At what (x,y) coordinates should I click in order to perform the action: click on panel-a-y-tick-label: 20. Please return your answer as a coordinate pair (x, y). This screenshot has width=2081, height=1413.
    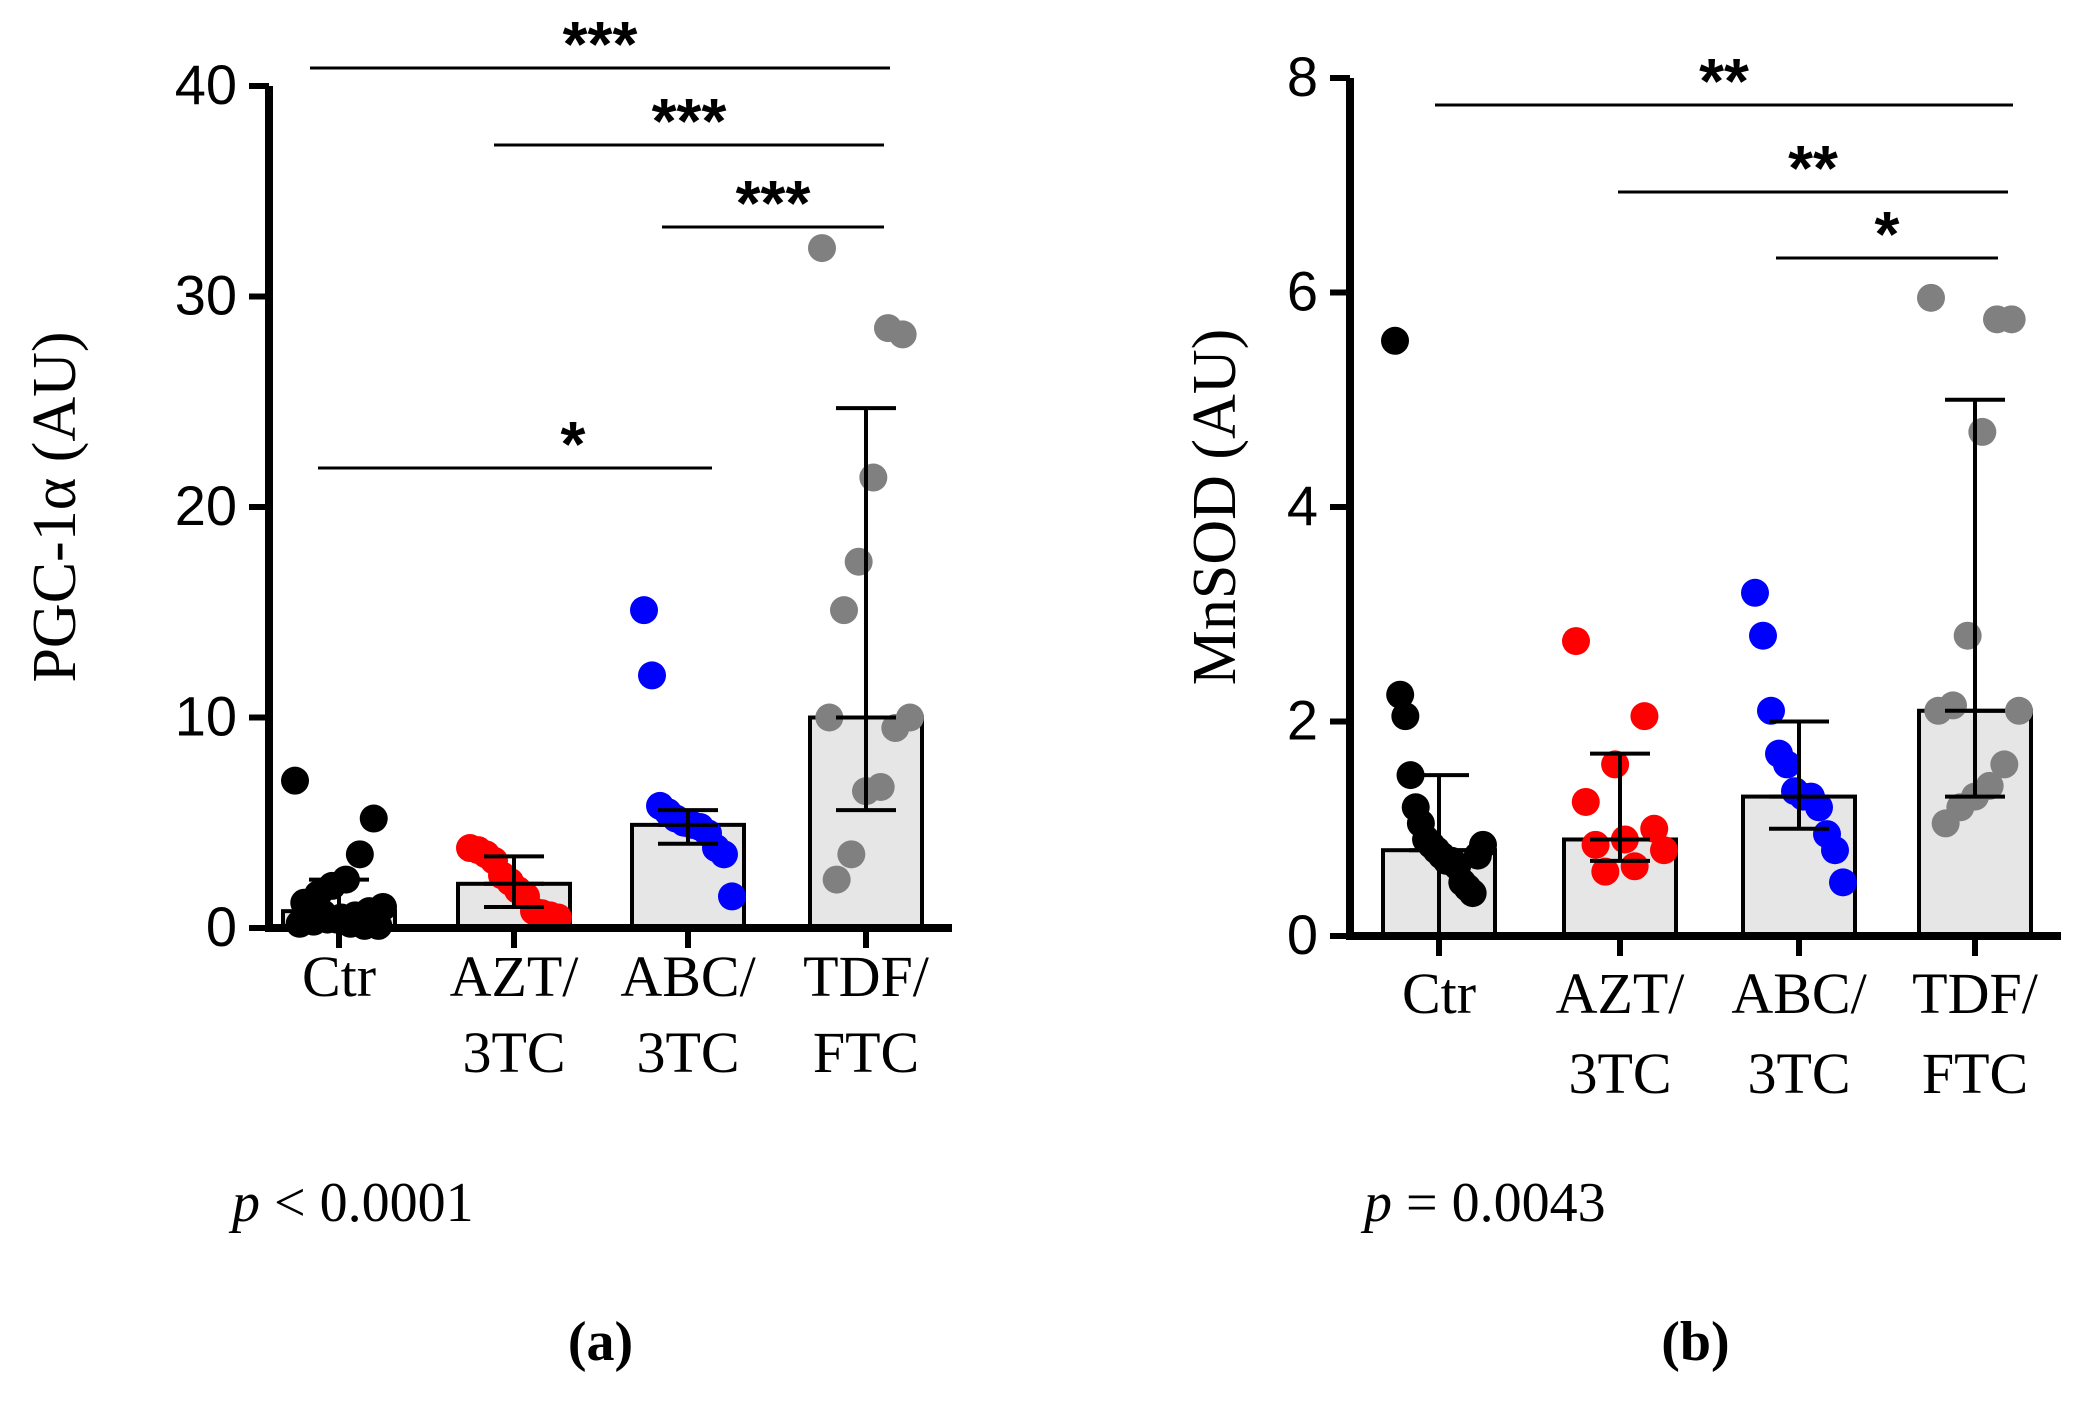
    Looking at the image, I should click on (206, 505).